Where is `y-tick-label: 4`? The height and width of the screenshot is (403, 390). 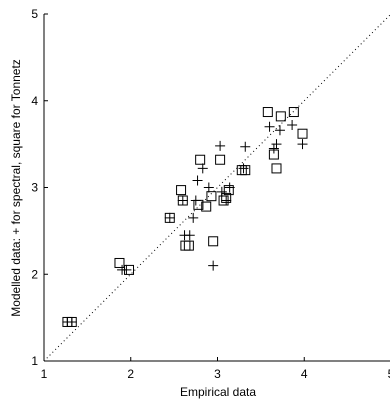 y-tick-label: 4 is located at coordinates (34, 101).